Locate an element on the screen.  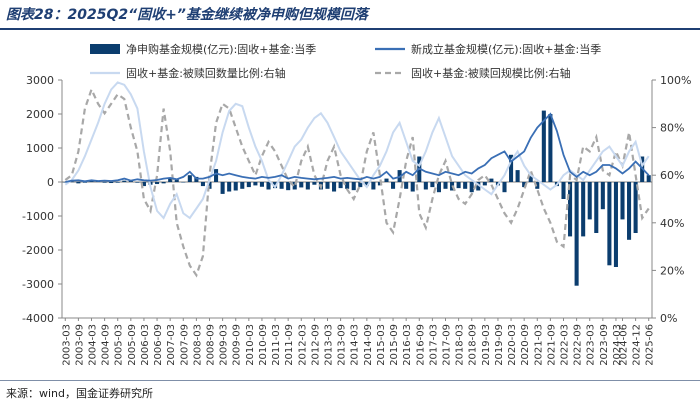
x-tick-label: 2019-03 is located at coordinates (486, 345).